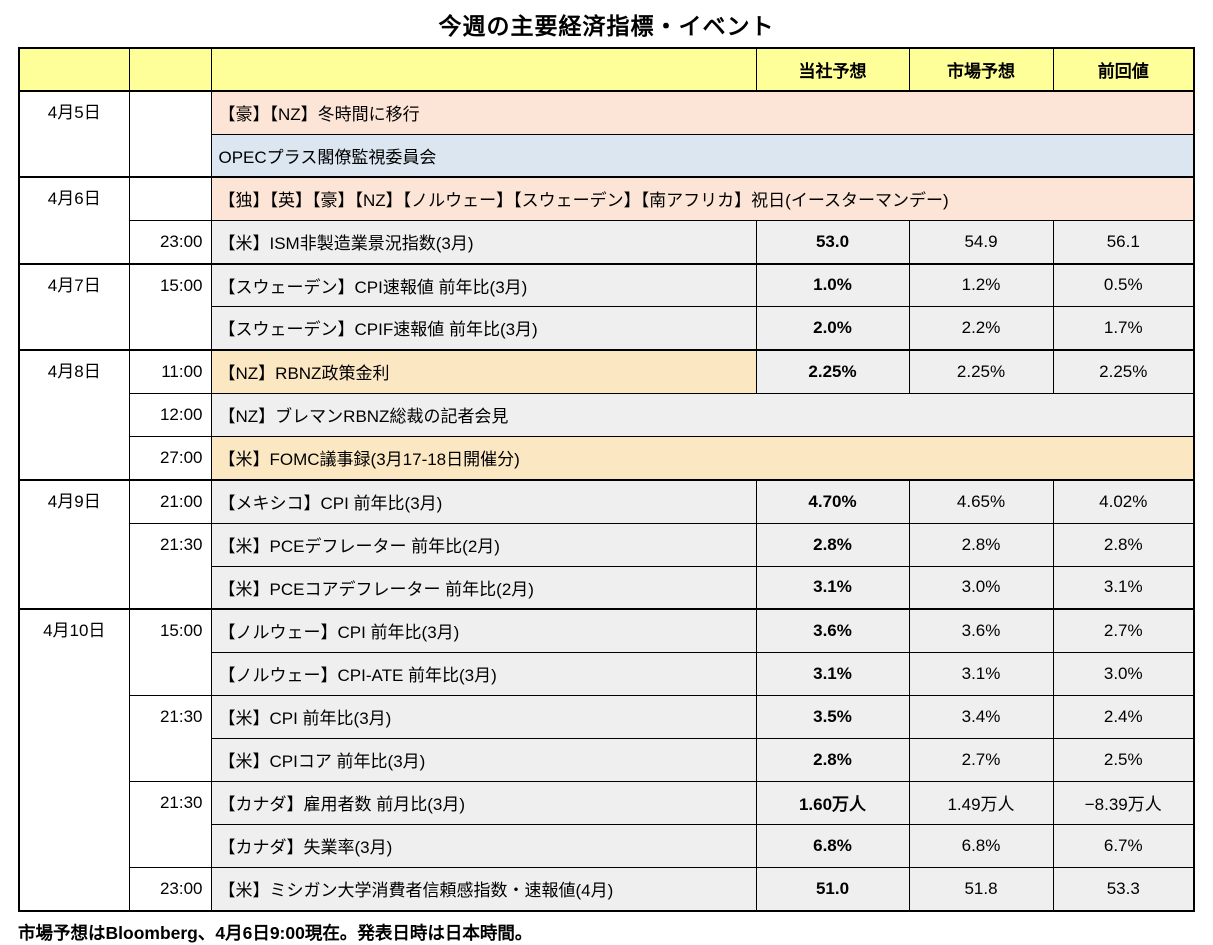 The image size is (1213, 945). Describe the element at coordinates (832, 501) in the screenshot. I see `company-forecast-cell: 4.70%` at that location.